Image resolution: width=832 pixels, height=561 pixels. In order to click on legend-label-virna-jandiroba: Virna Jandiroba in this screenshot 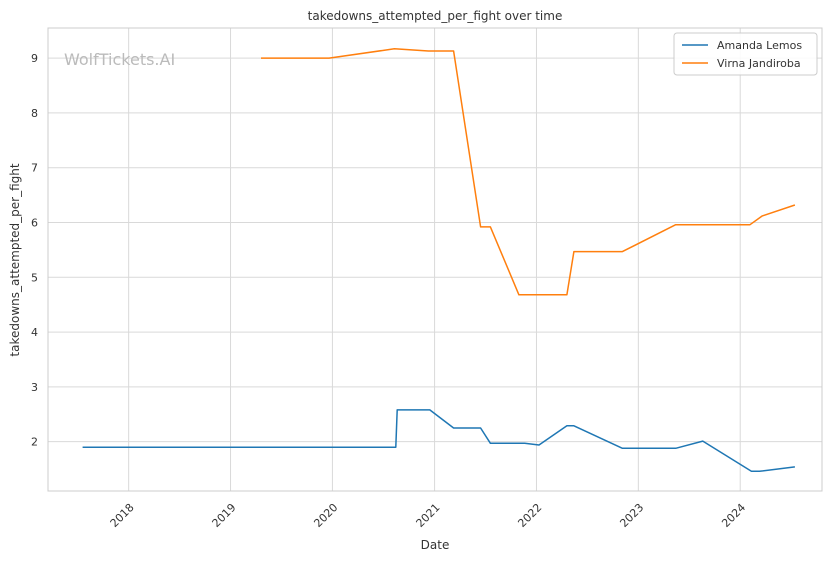, I will do `click(759, 63)`.